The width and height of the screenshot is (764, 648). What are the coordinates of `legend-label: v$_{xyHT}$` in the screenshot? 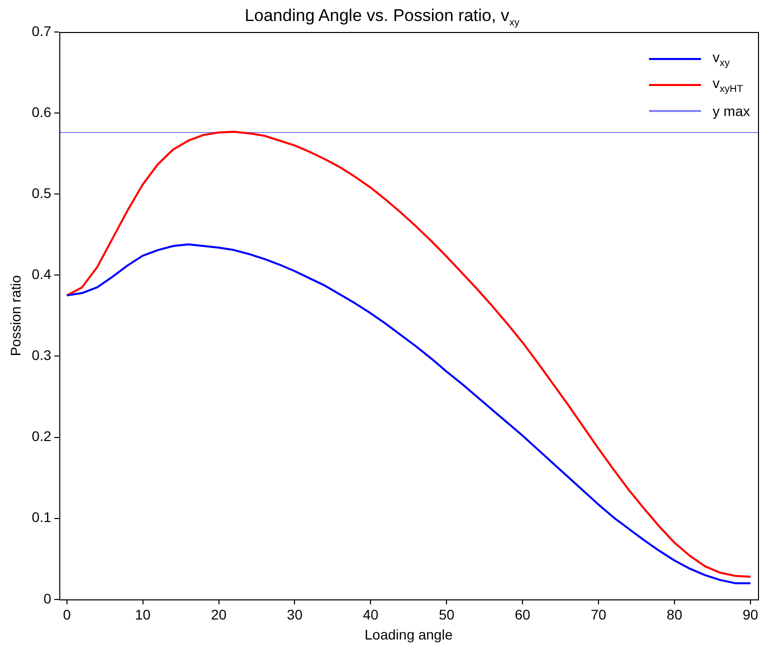 It's located at (727, 85).